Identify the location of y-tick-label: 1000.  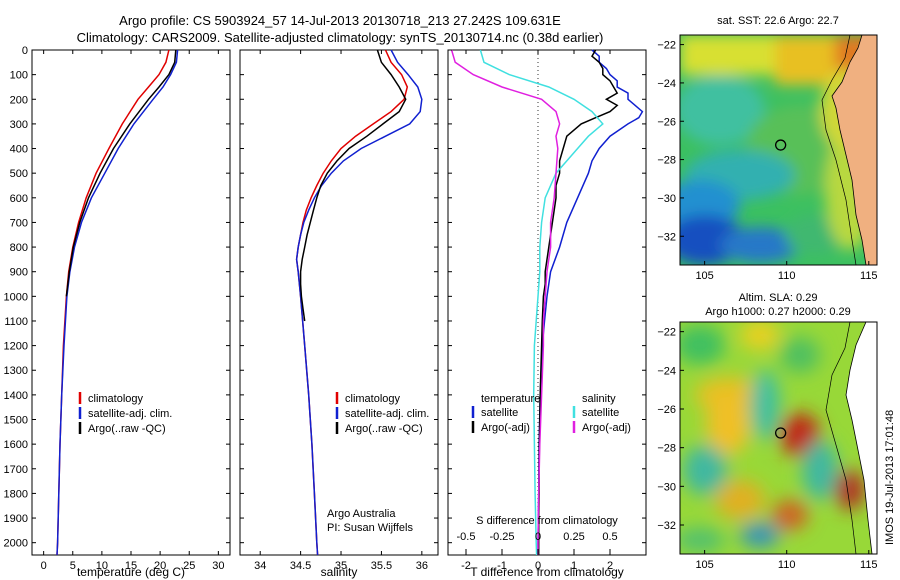
(16, 297).